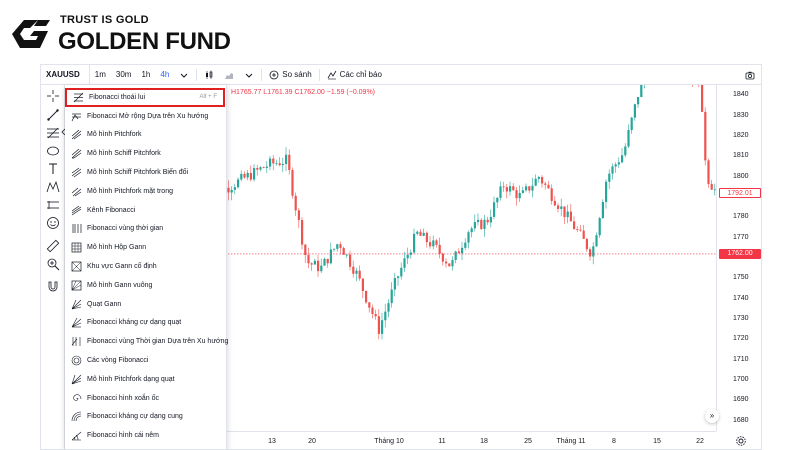 The width and height of the screenshot is (800, 450). Describe the element at coordinates (120, 285) in the screenshot. I see `menu-item-label: Mô hình Gann vuông` at that location.